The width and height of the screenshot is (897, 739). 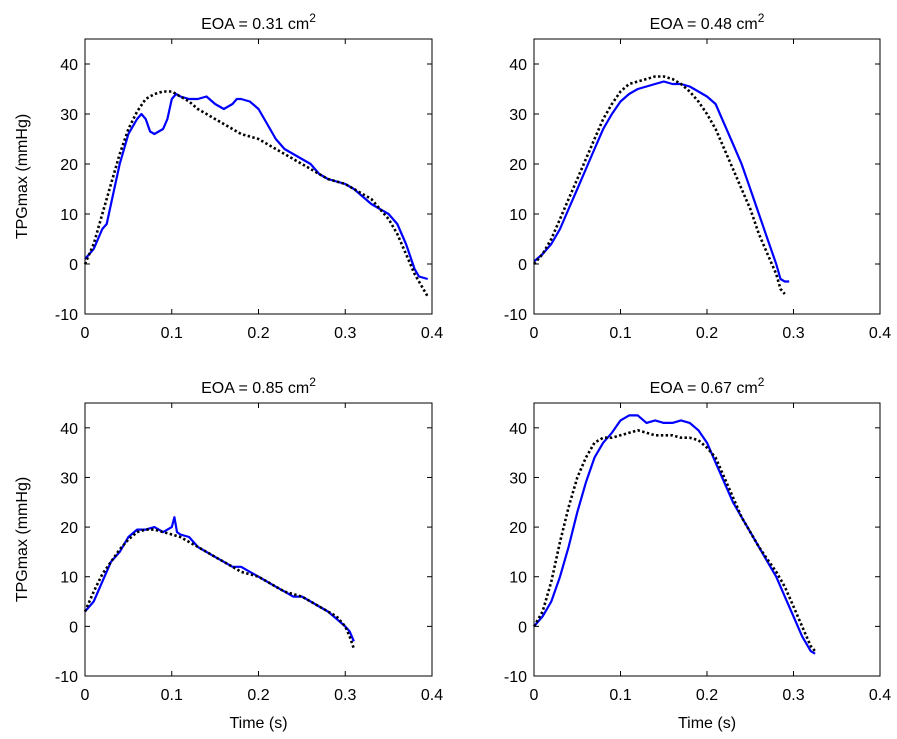 What do you see at coordinates (707, 386) in the screenshot?
I see `subplot-title: EOA = 0.67 cm2` at bounding box center [707, 386].